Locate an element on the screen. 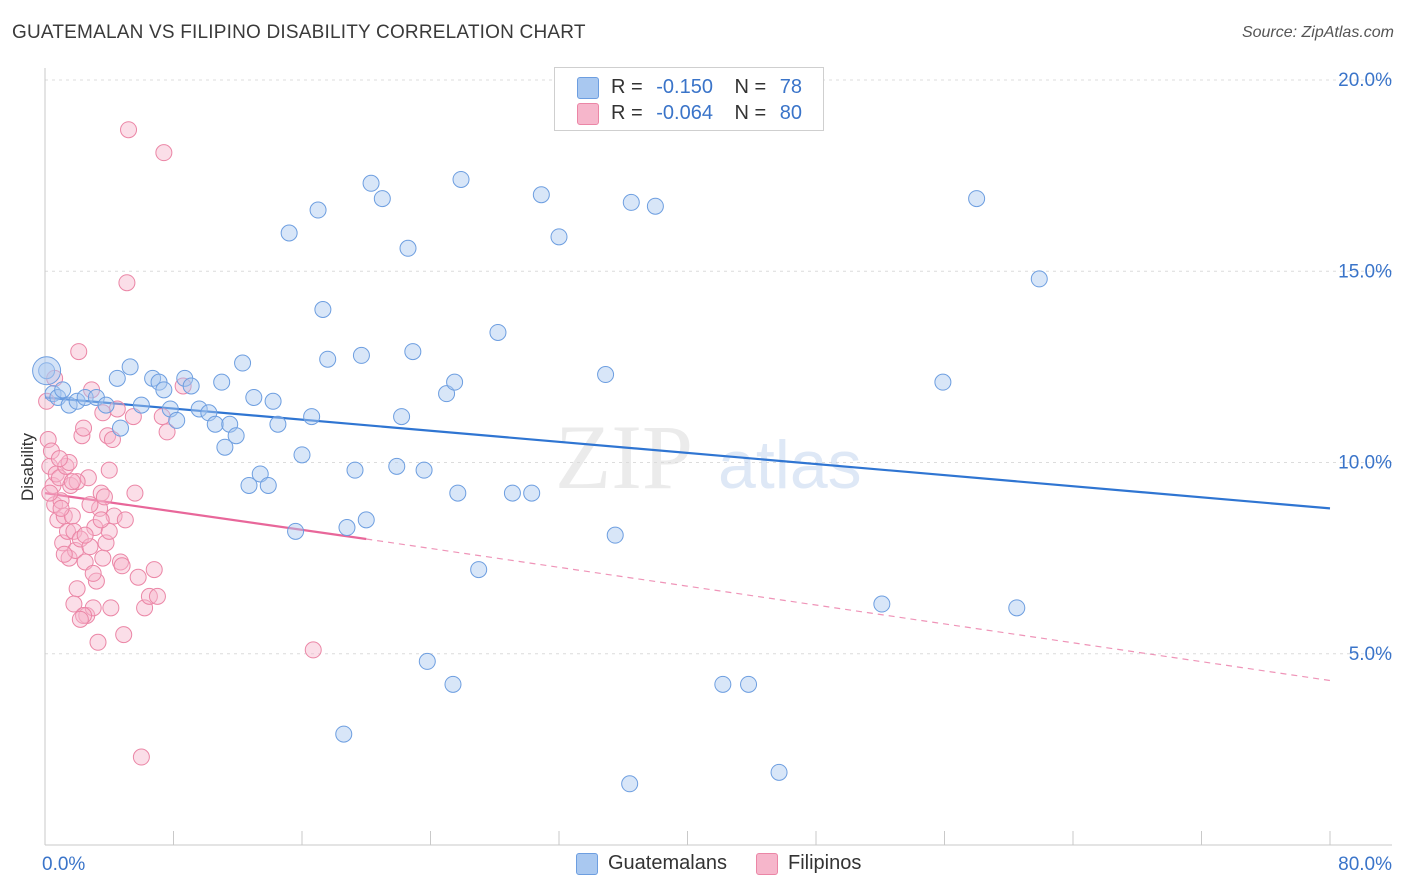 Image resolution: width=1406 pixels, height=892 pixels. watermark-zip: ZIP is located at coordinates (624, 457).